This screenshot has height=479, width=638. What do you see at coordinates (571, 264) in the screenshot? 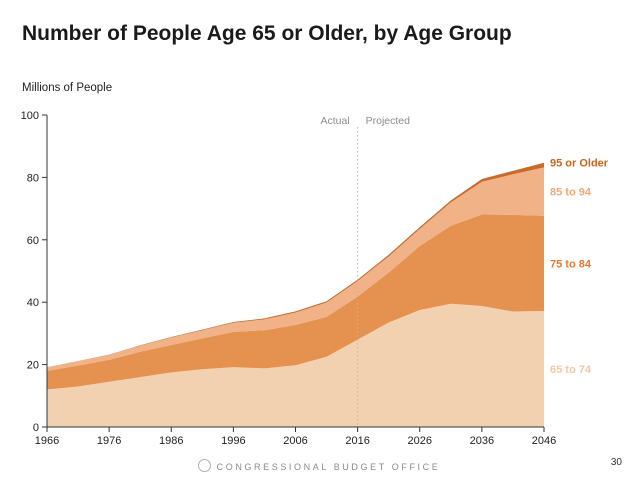
I see `series-label-75-to-84: 75 to 84` at bounding box center [571, 264].